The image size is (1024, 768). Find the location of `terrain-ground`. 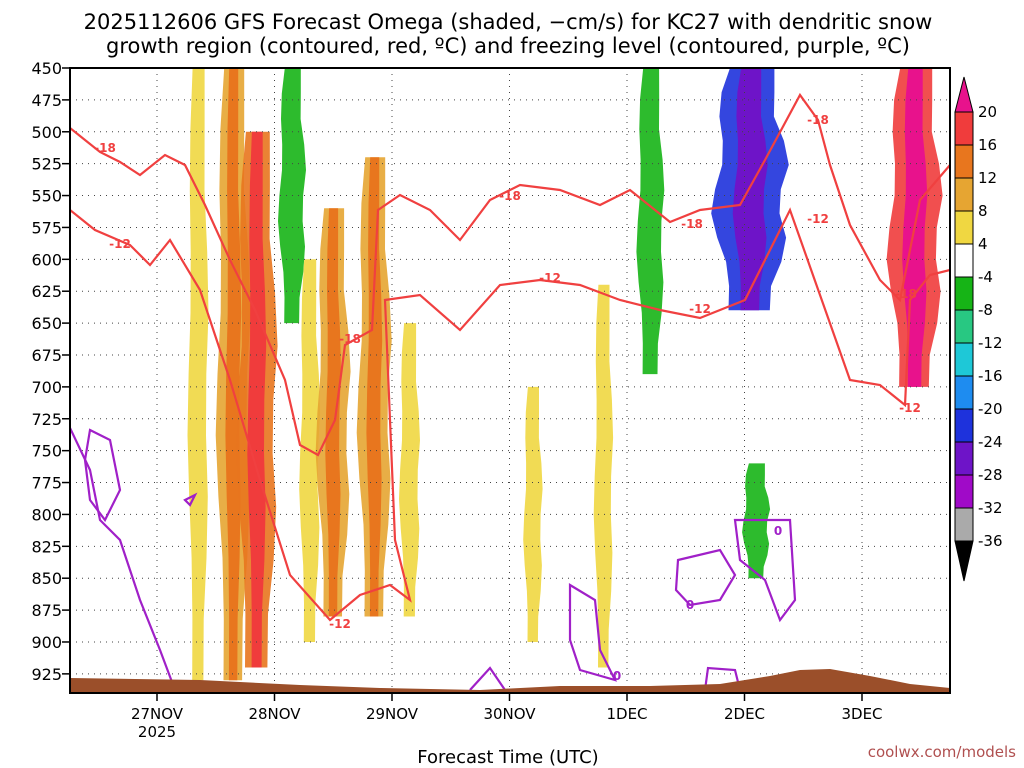

terrain-ground is located at coordinates (510, 681).